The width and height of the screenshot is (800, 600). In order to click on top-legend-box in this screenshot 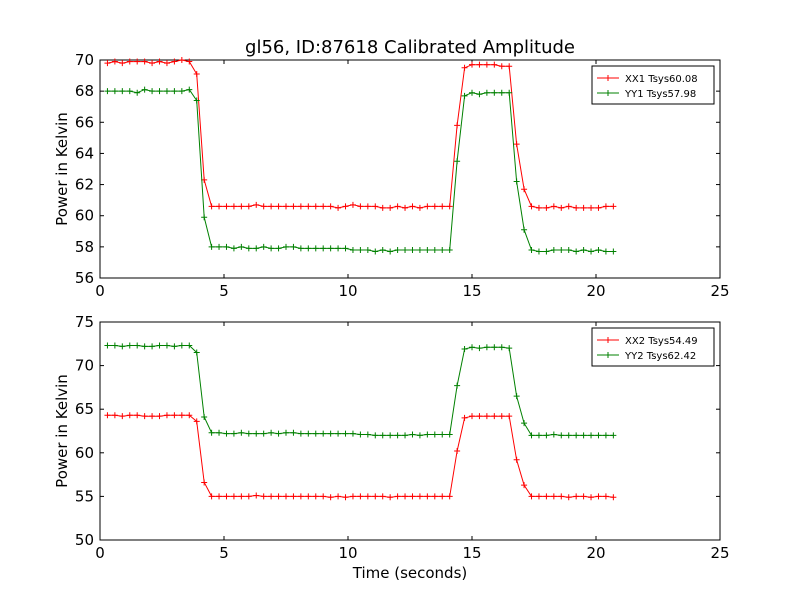, I will do `click(653, 85)`.